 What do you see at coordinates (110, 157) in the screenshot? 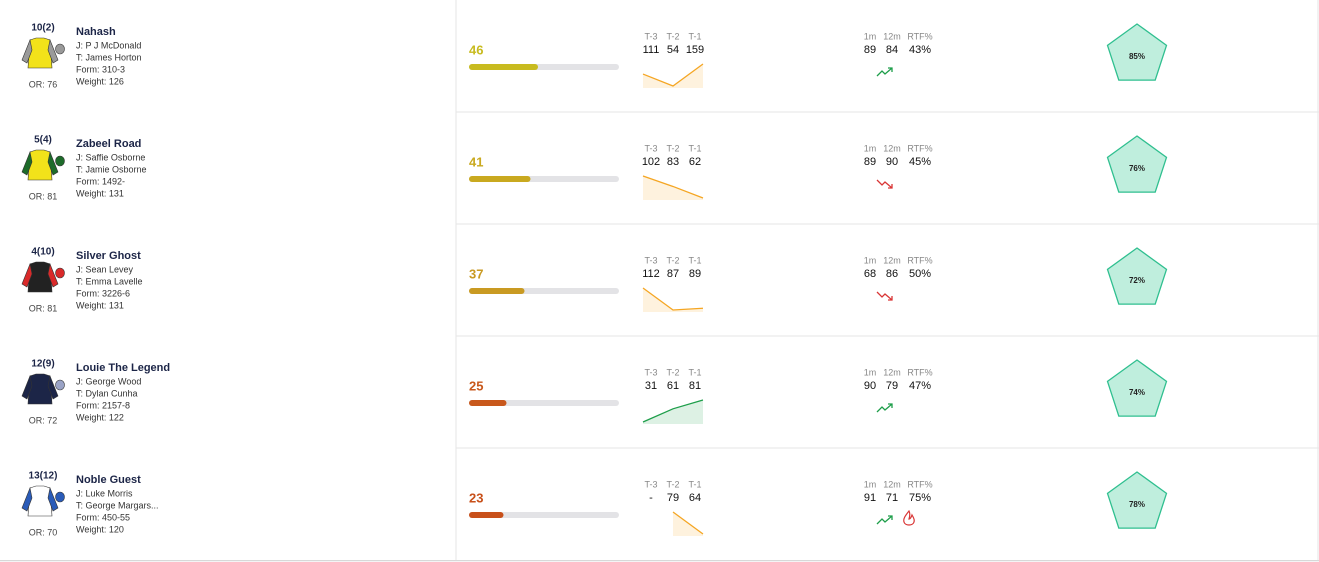
I see `runner-jockey: J: Saffie Osborne` at bounding box center [110, 157].